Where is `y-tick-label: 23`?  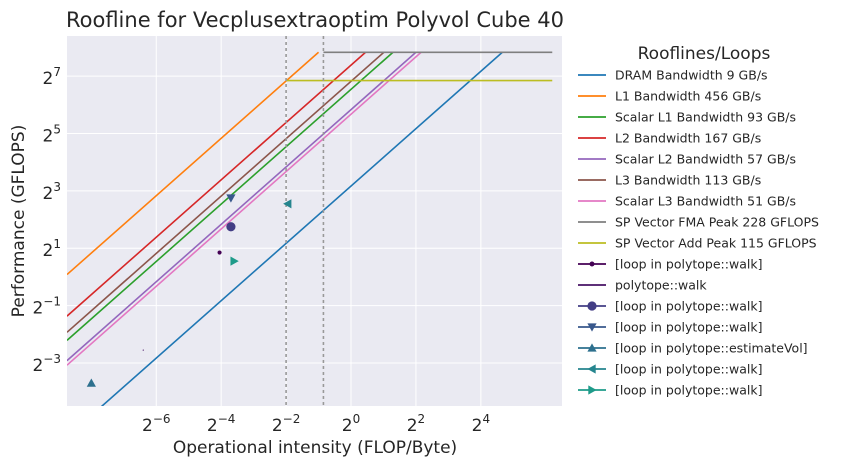 y-tick-label: 23 is located at coordinates (52, 192).